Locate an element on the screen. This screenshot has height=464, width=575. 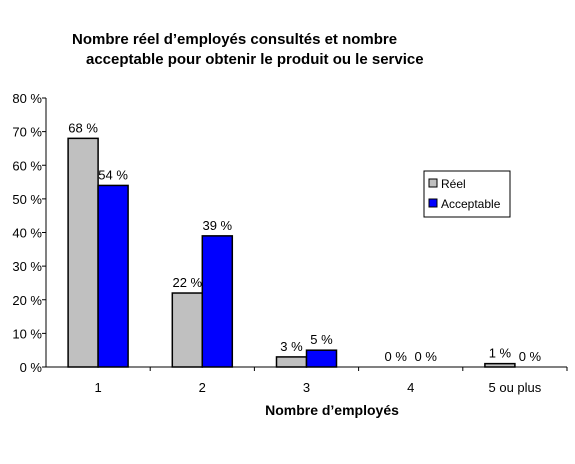
legend: Réel Acceptable is located at coordinates (467, 194).